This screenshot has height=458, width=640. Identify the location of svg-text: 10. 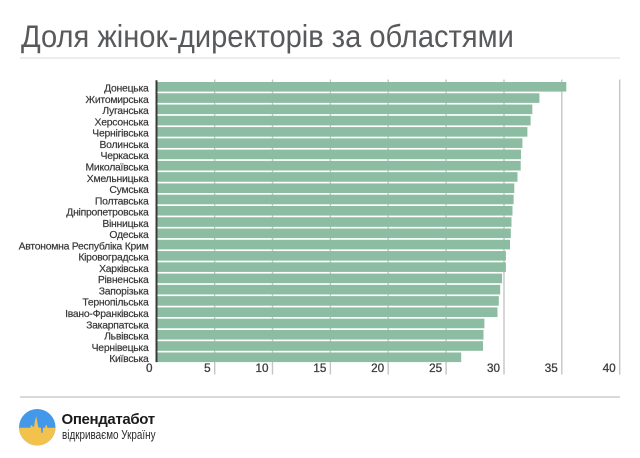
(262, 368).